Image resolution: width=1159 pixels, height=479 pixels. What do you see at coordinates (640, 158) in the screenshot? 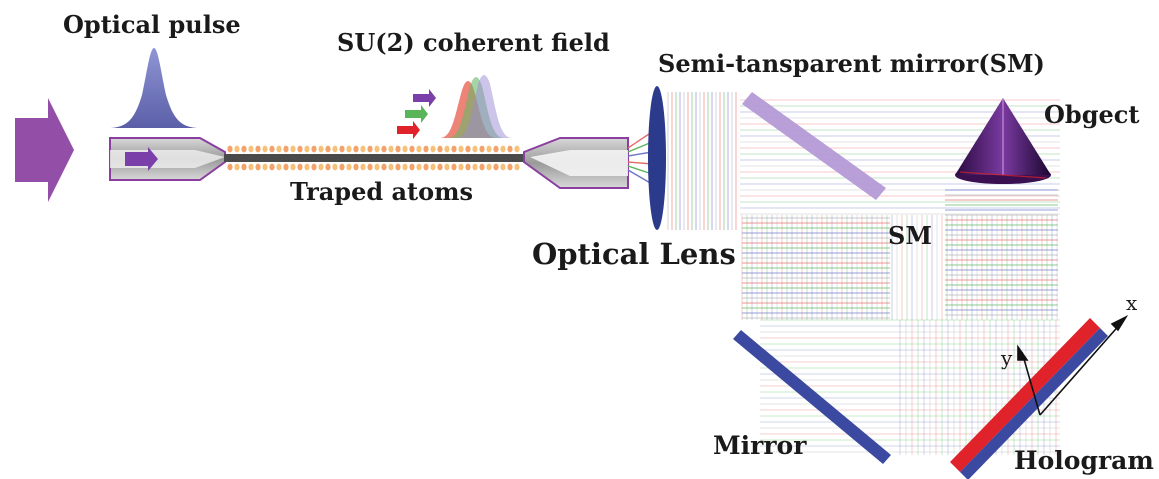
I see `fan-rays` at bounding box center [640, 158].